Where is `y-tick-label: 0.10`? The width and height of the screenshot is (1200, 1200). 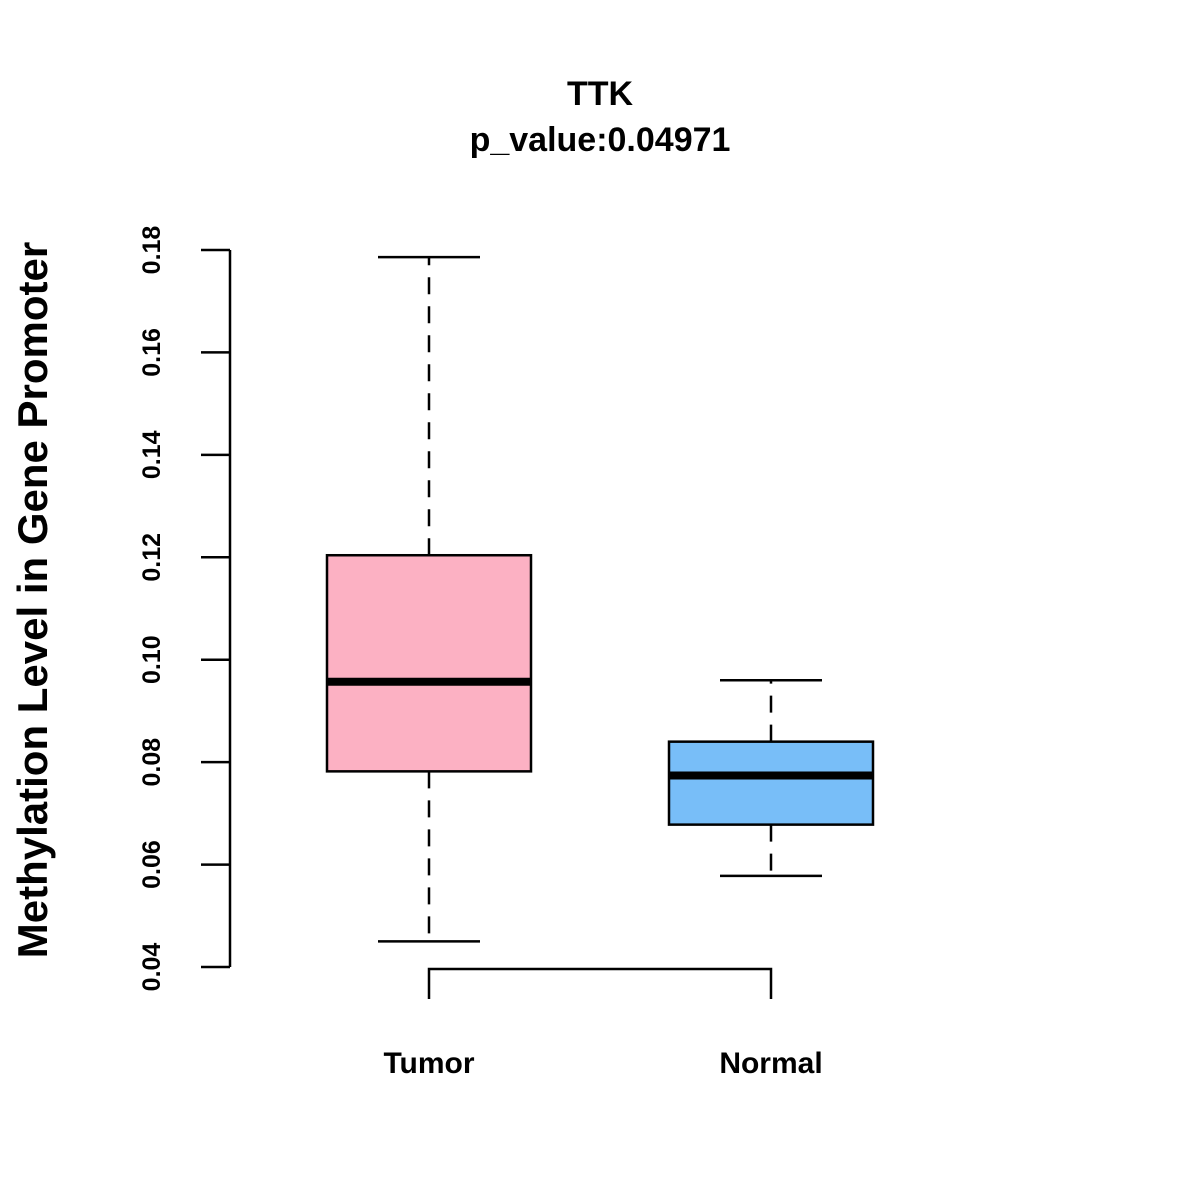
y-tick-label: 0.10 is located at coordinates (152, 659).